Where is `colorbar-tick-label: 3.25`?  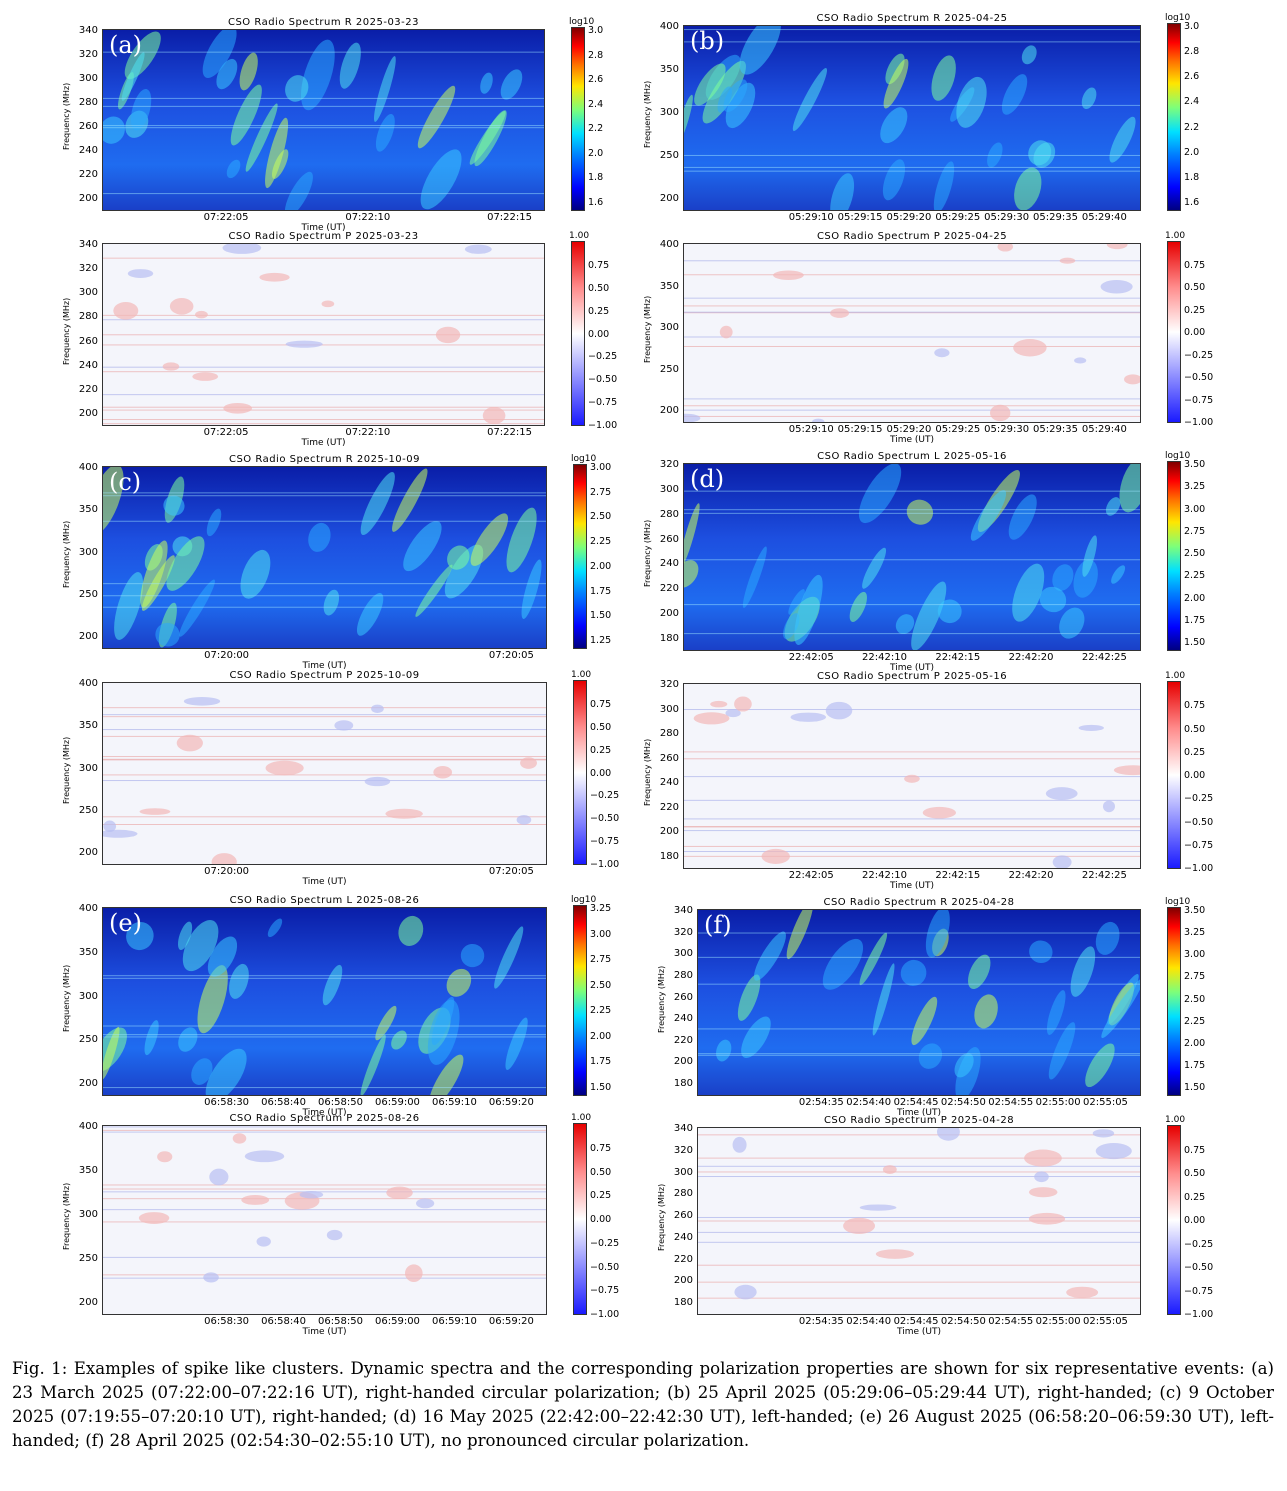
colorbar-tick-label: 3.25 is located at coordinates (1195, 933).